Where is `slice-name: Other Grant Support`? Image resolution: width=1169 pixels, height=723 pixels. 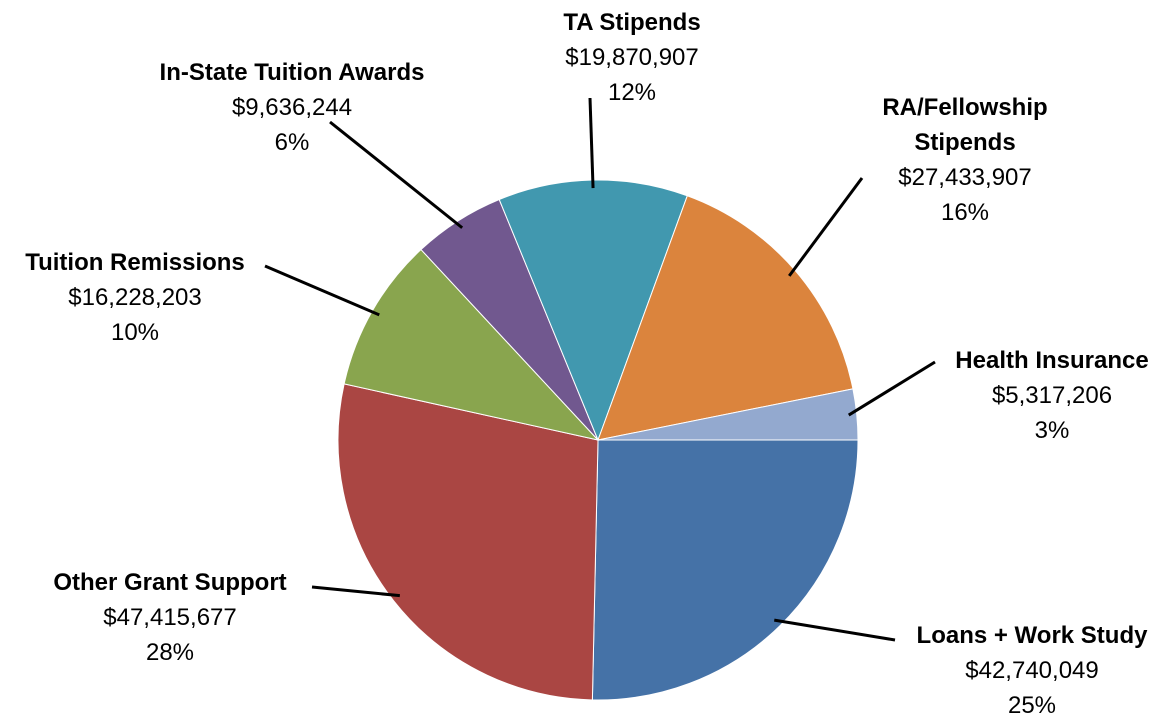 slice-name: Other Grant Support is located at coordinates (170, 582).